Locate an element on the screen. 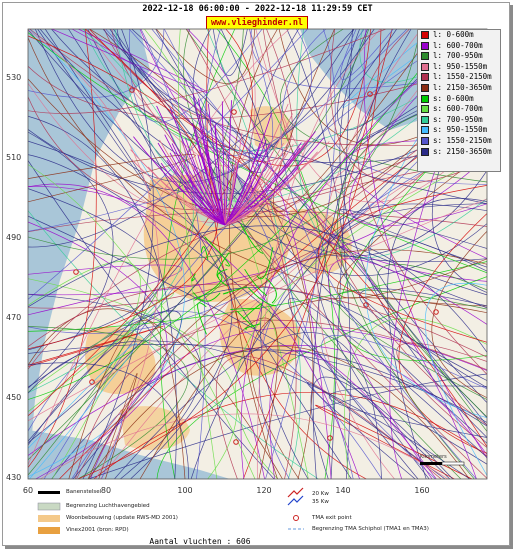 The image size is (515, 550). legend-item: s: 2150-3650m is located at coordinates (459, 152).